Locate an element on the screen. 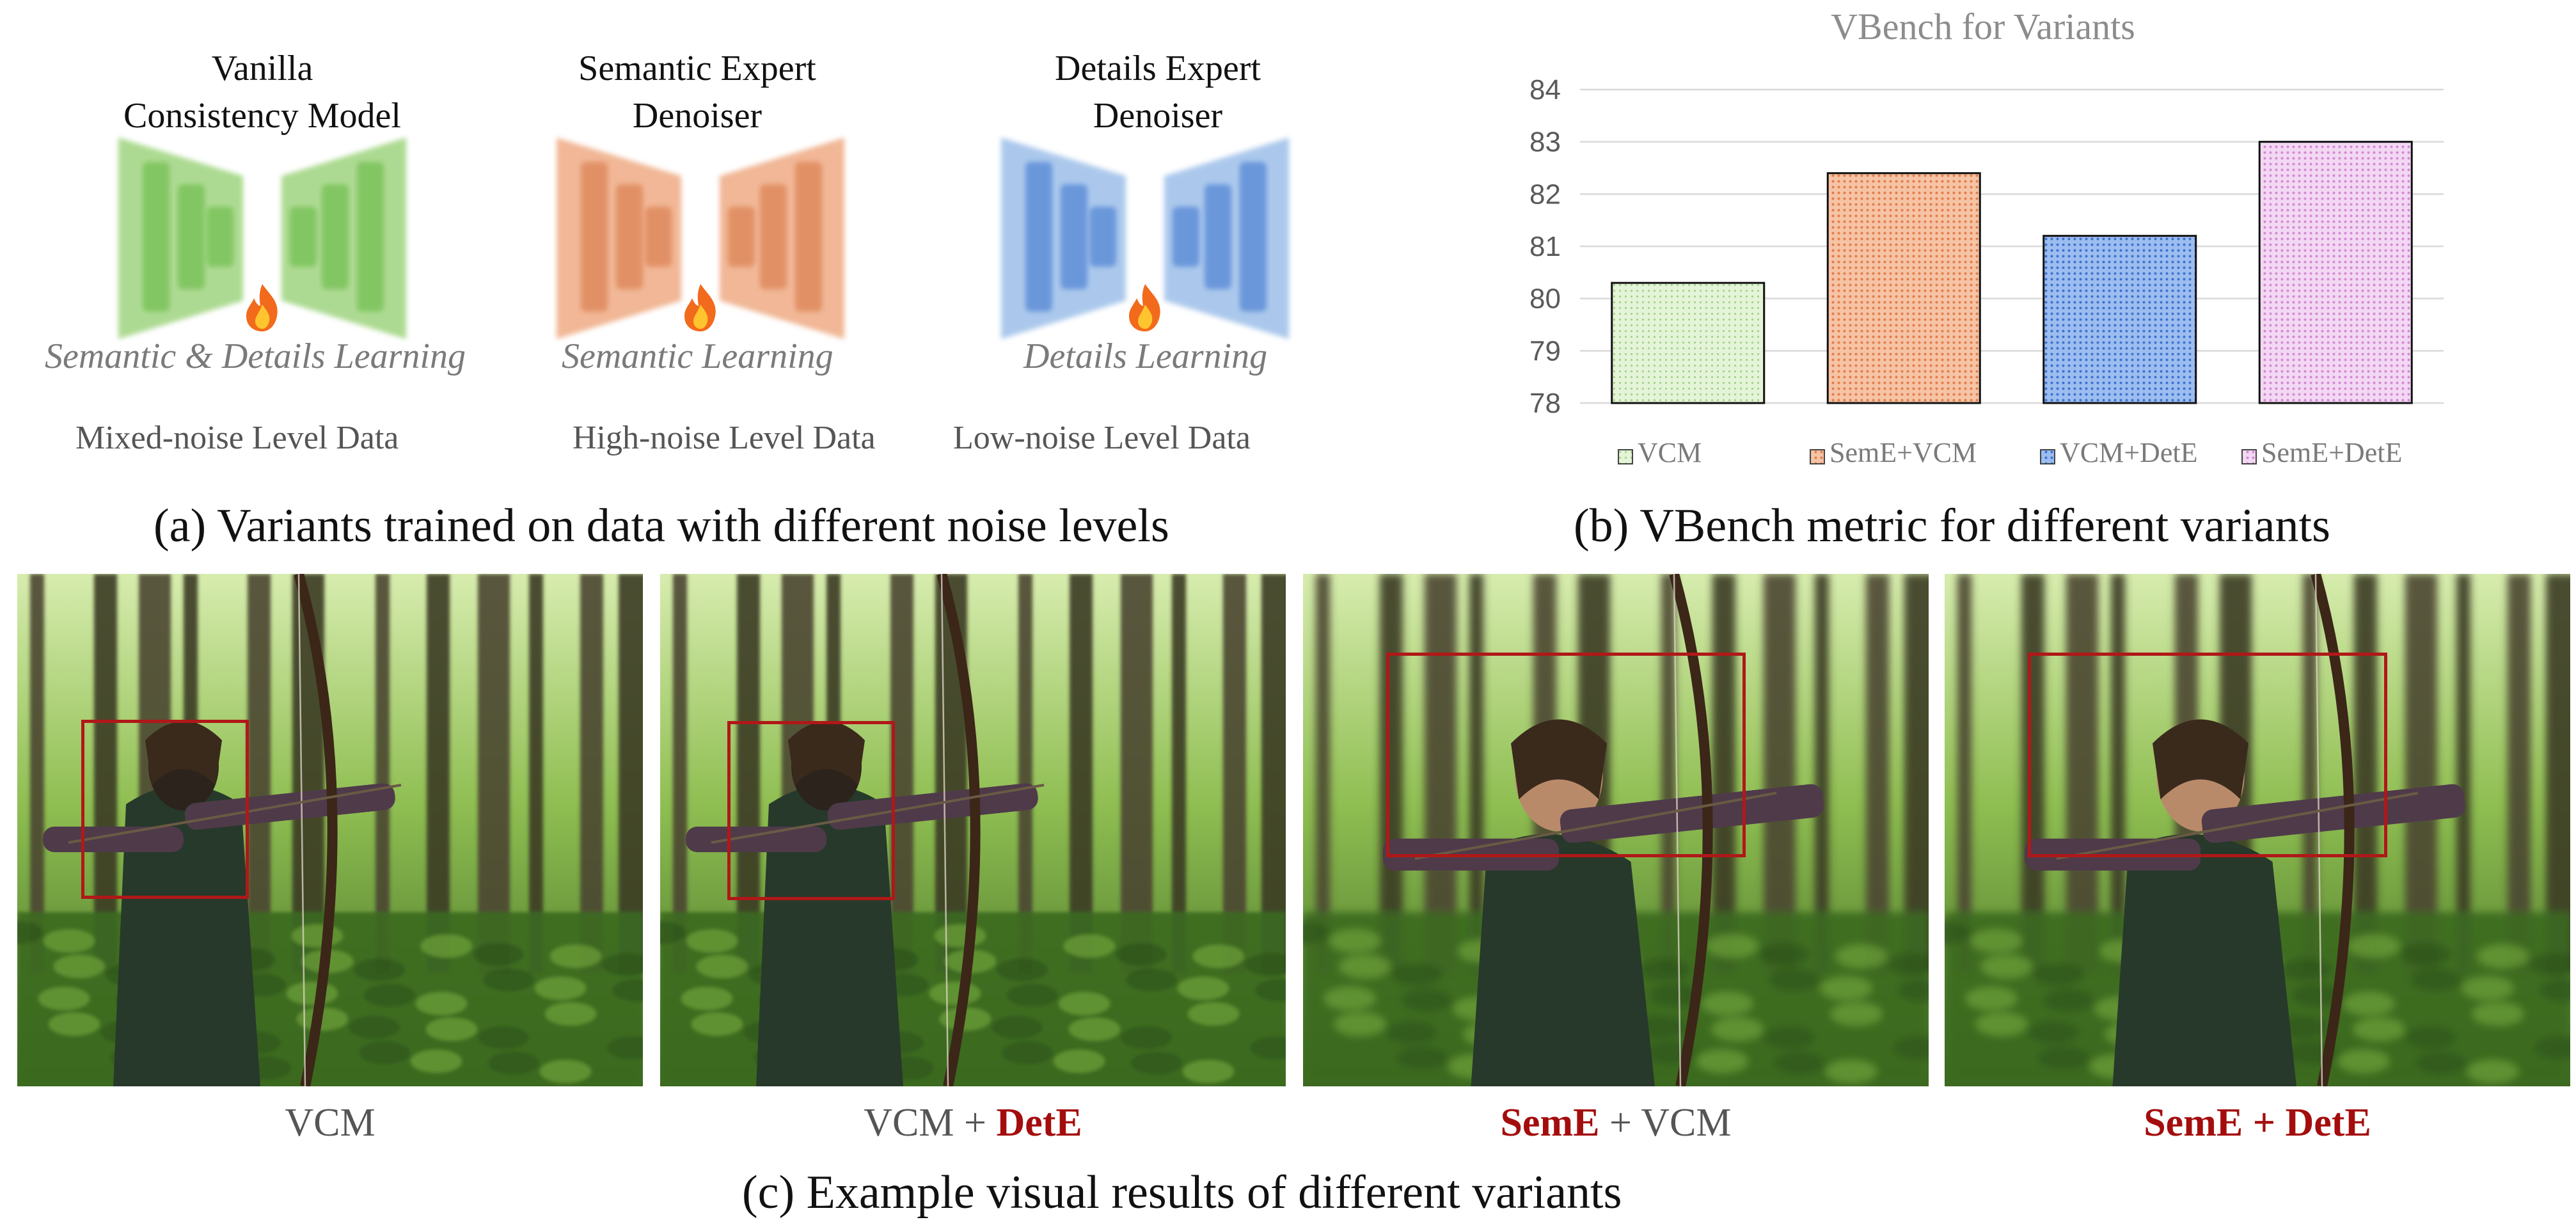 This screenshot has width=2576, height=1229. result-image-vcm-dete is located at coordinates (973, 830).